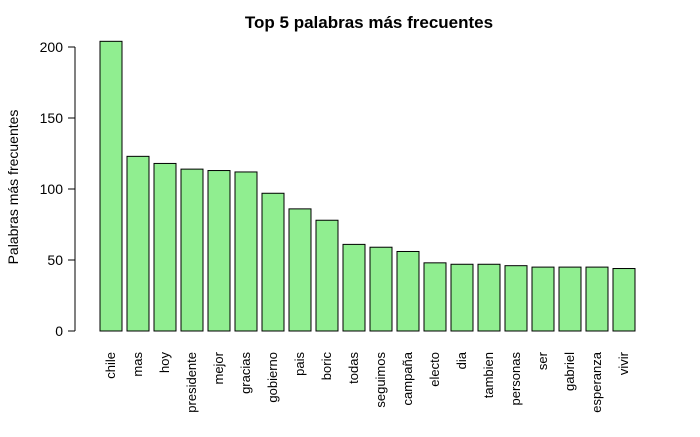  Describe the element at coordinates (326, 366) in the screenshot. I see `category-label: boric` at that location.